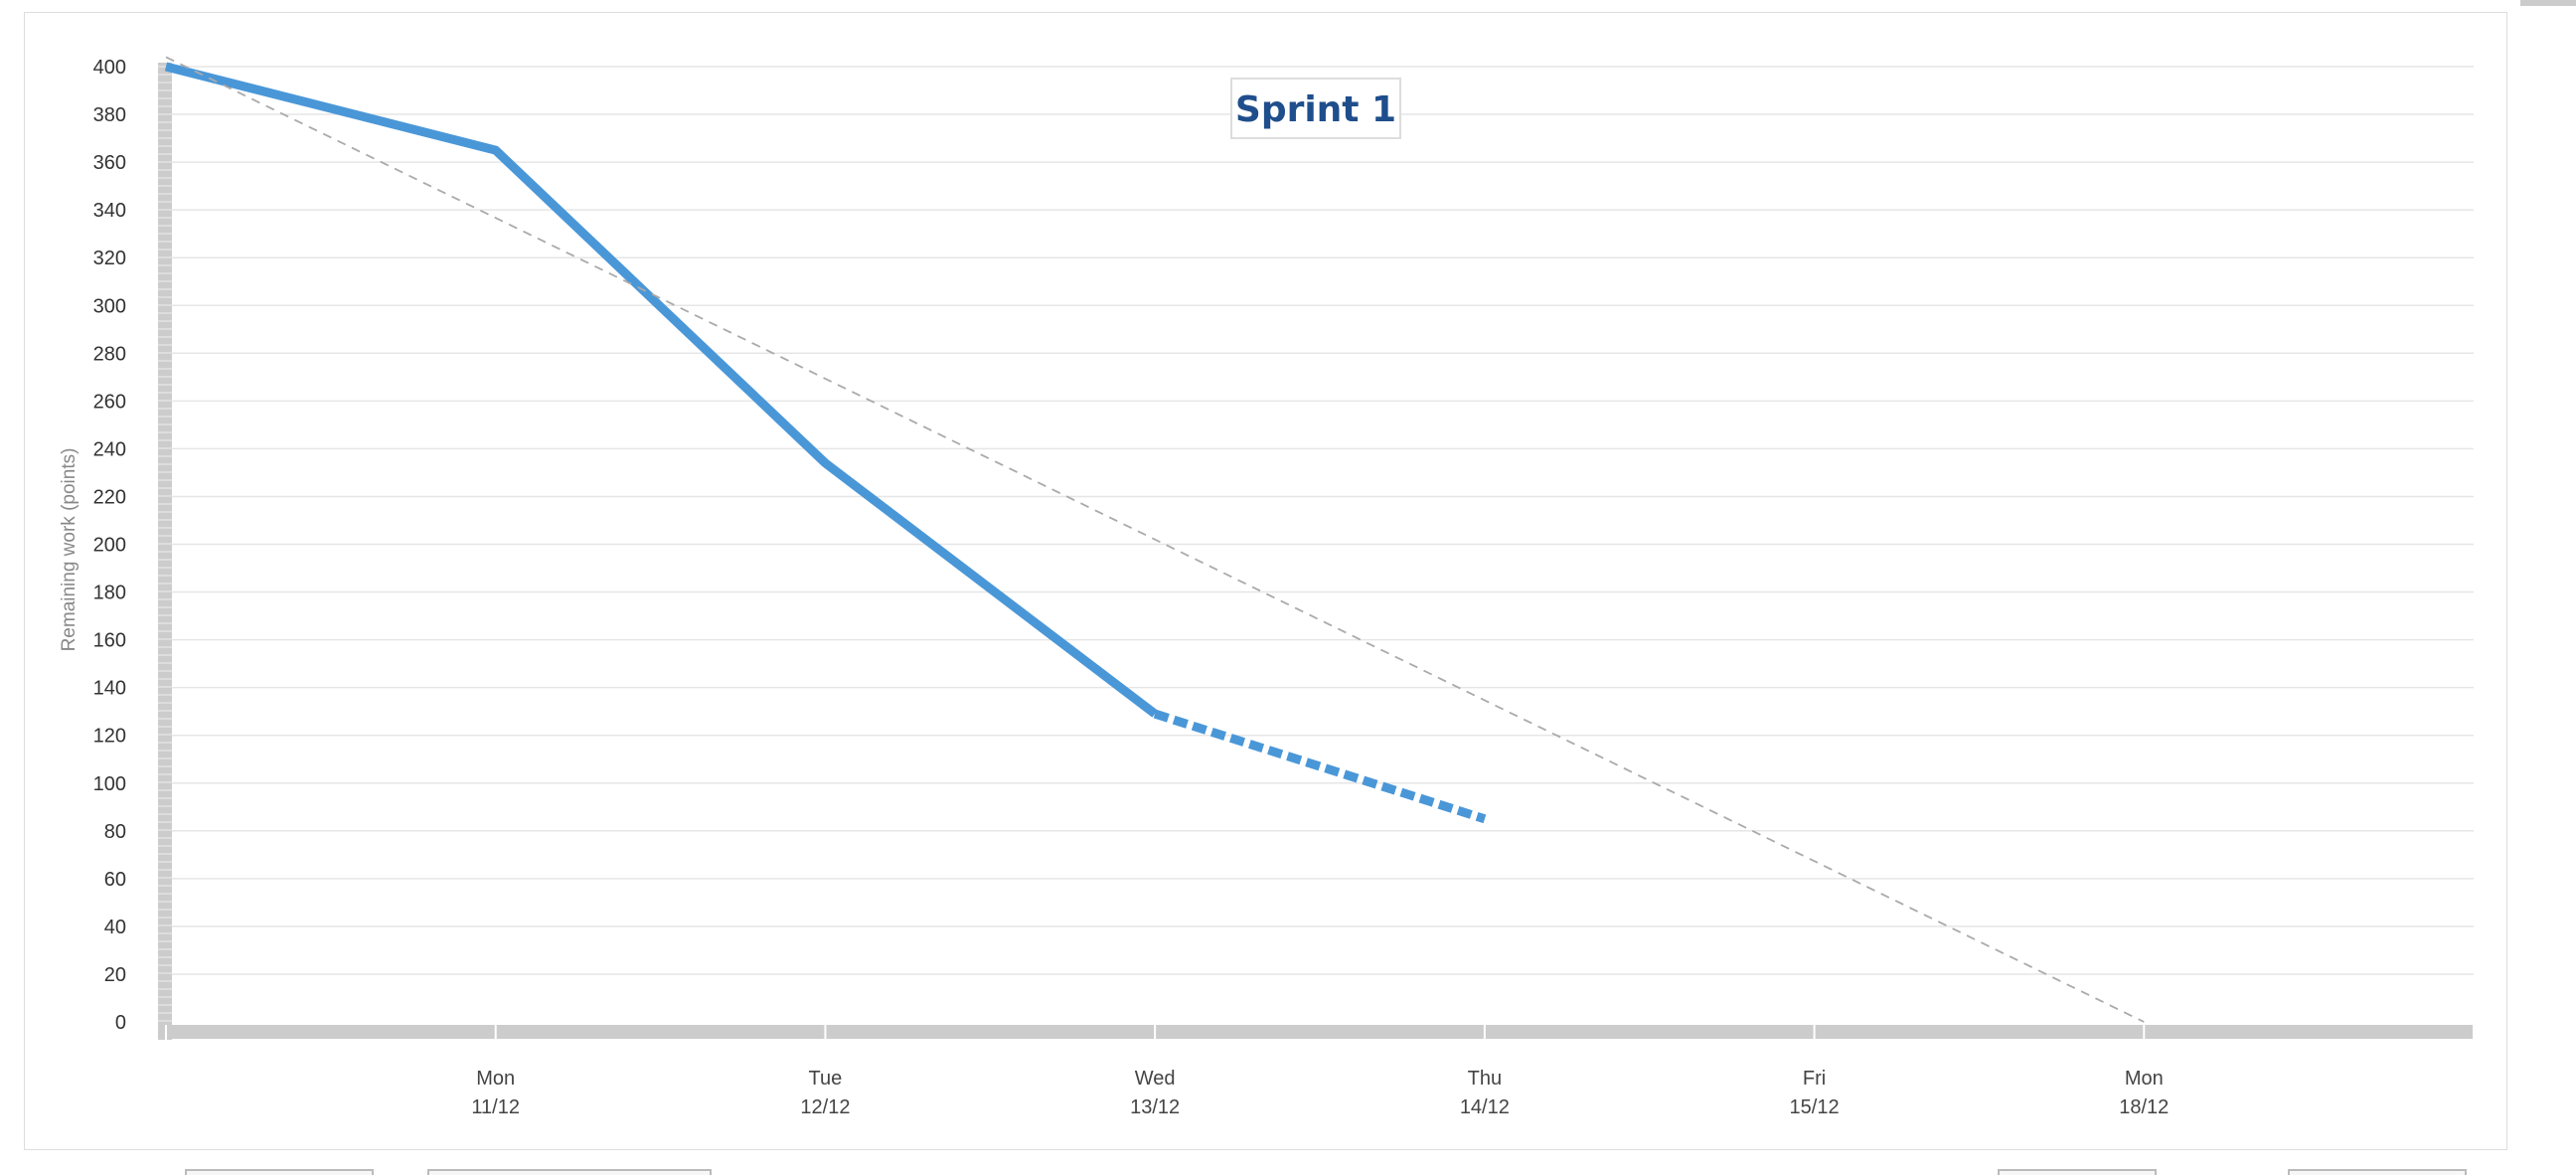 The image size is (2576, 1175). What do you see at coordinates (2377, 1172) in the screenshot?
I see `footer-stub-right-b` at bounding box center [2377, 1172].